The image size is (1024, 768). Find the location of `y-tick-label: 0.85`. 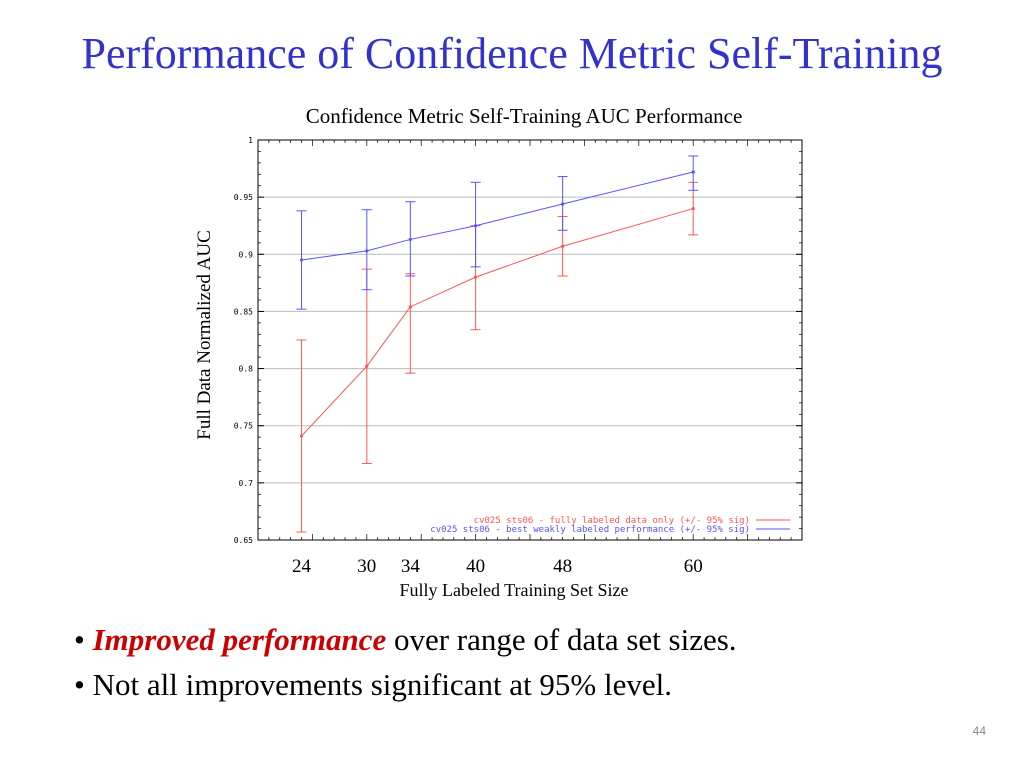

y-tick-label: 0.85 is located at coordinates (243, 311).